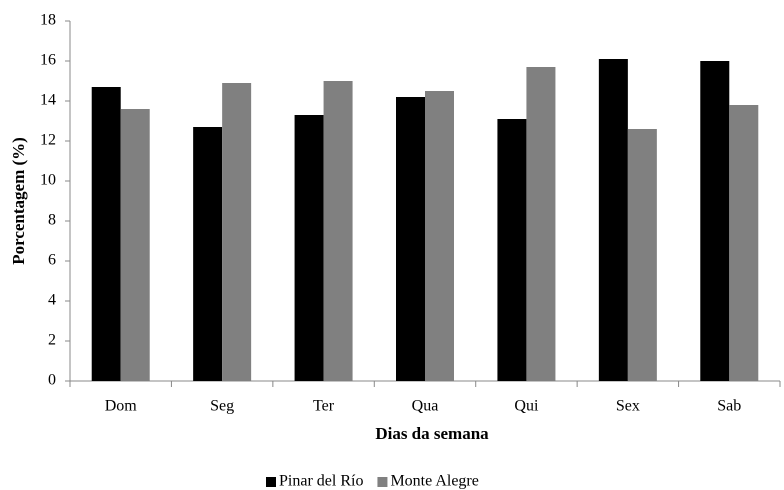 Image resolution: width=784 pixels, height=490 pixels. I want to click on y-tick-label: 14, so click(48, 100).